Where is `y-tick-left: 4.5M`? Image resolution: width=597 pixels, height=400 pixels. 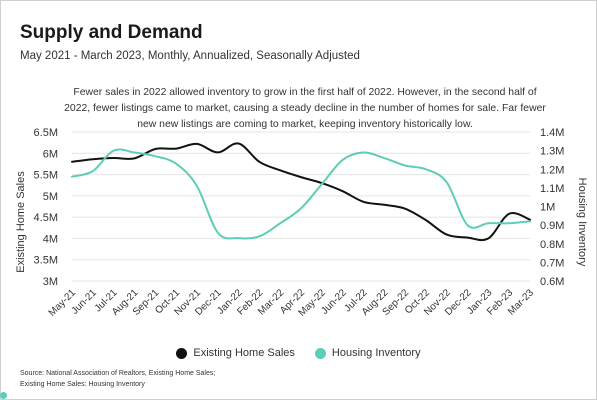
y-tick-left: 4.5M is located at coordinates (46, 218).